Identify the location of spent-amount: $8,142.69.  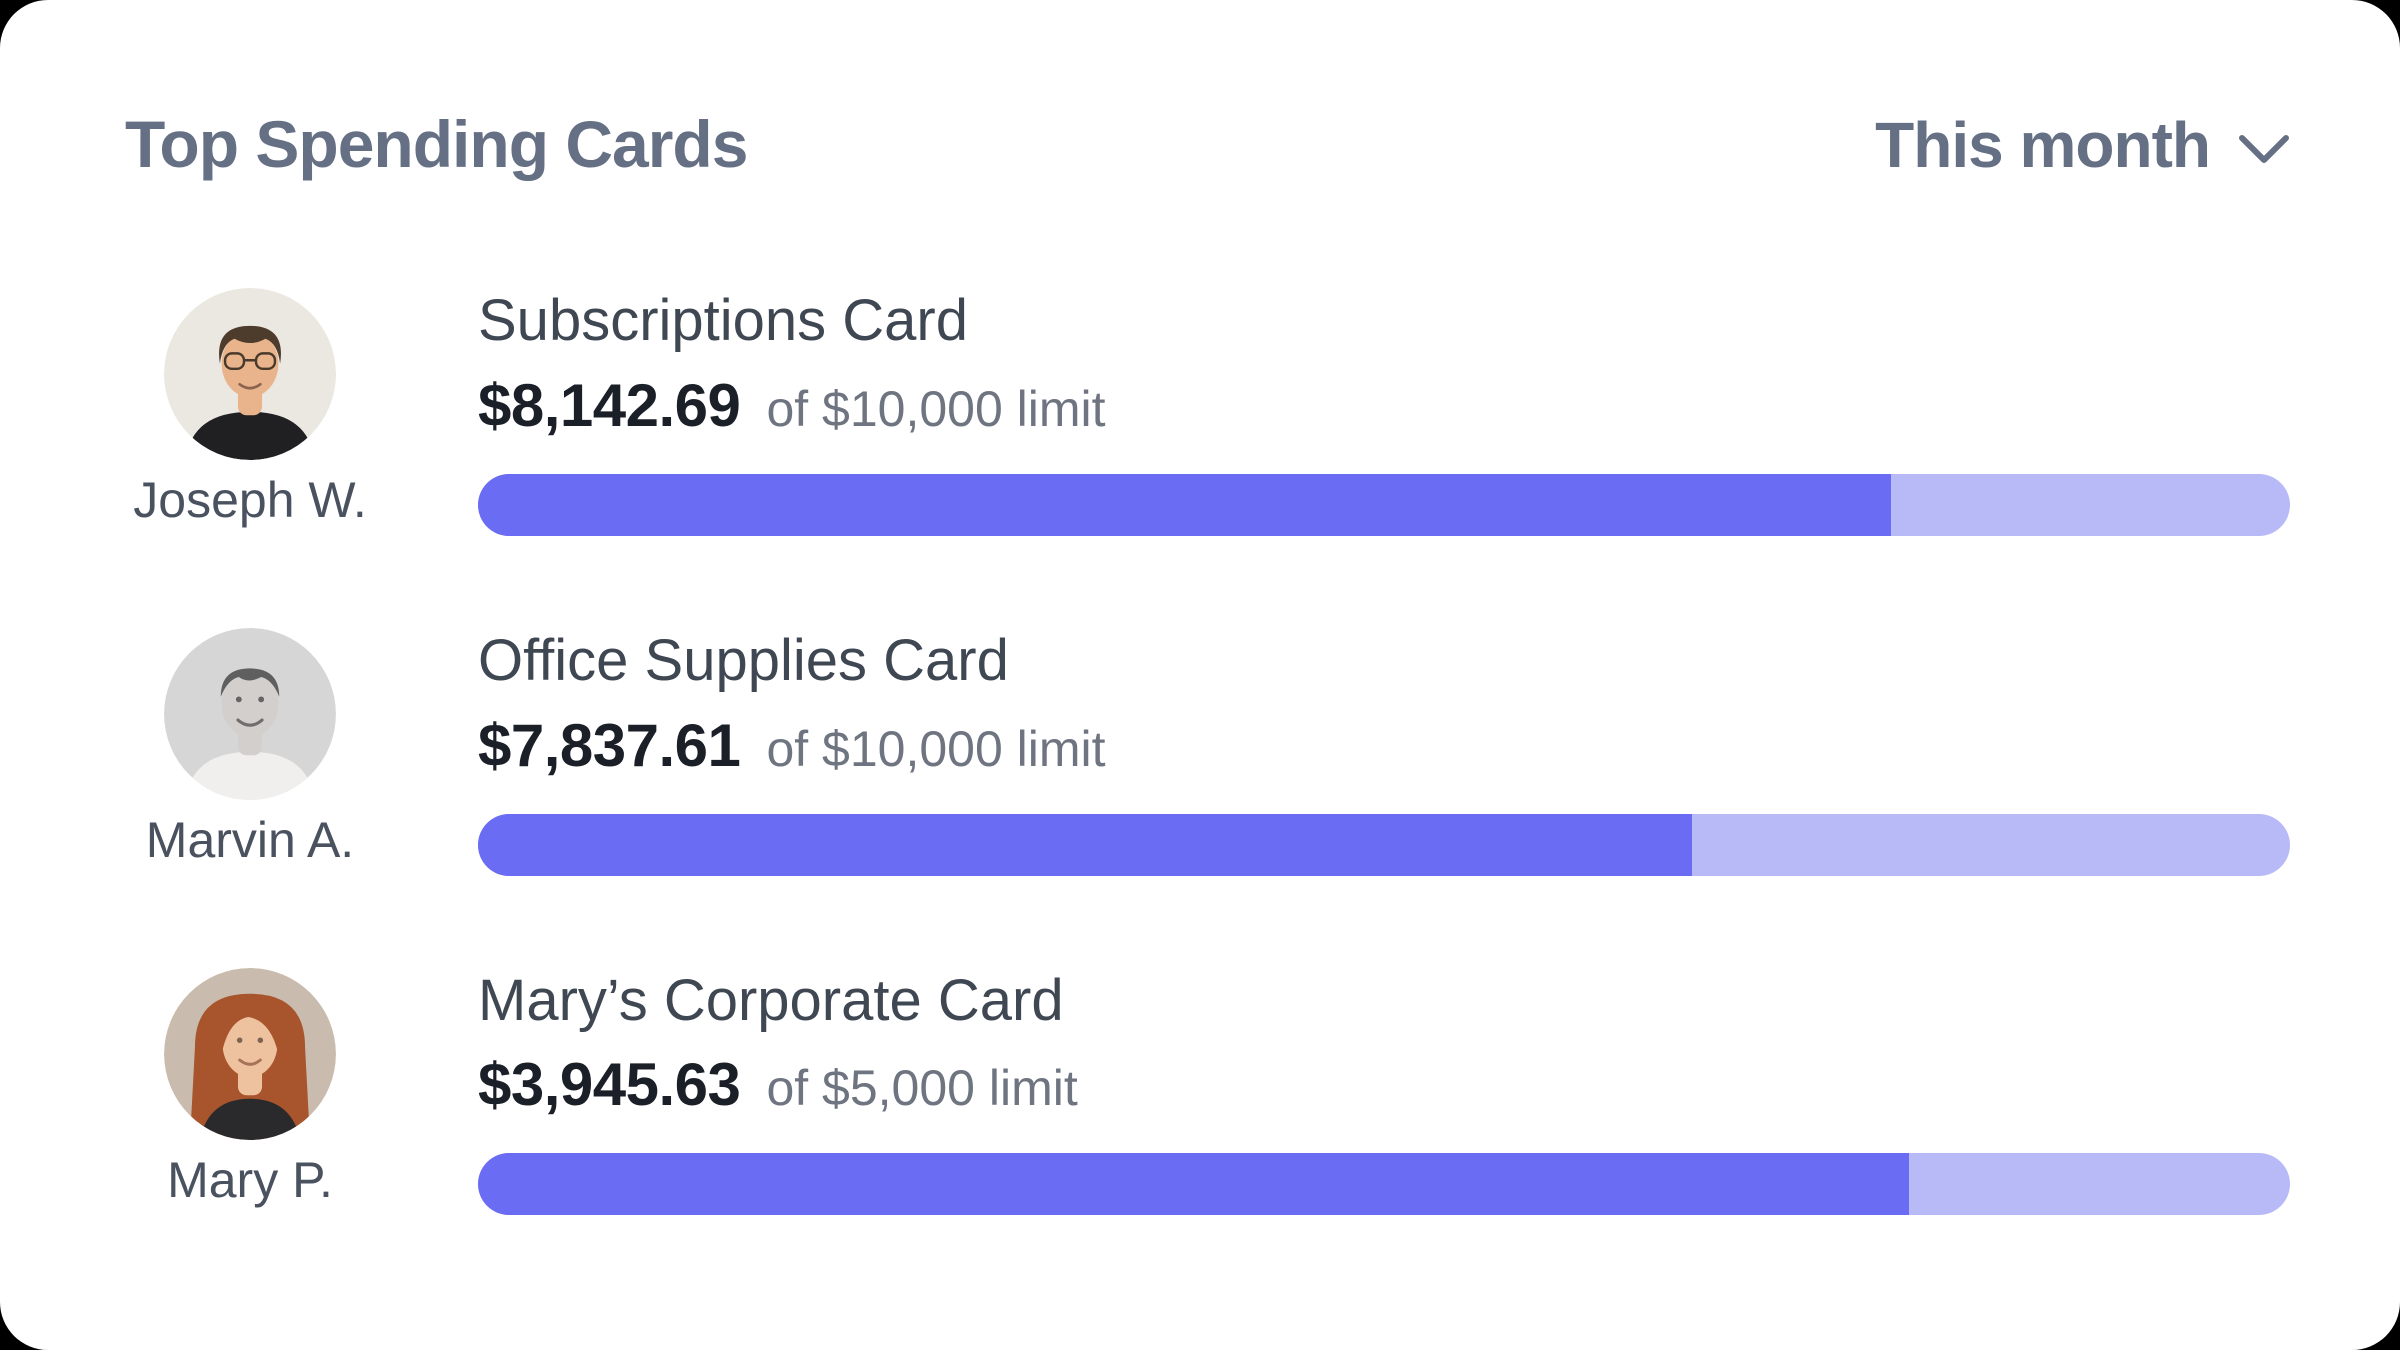
(609, 405).